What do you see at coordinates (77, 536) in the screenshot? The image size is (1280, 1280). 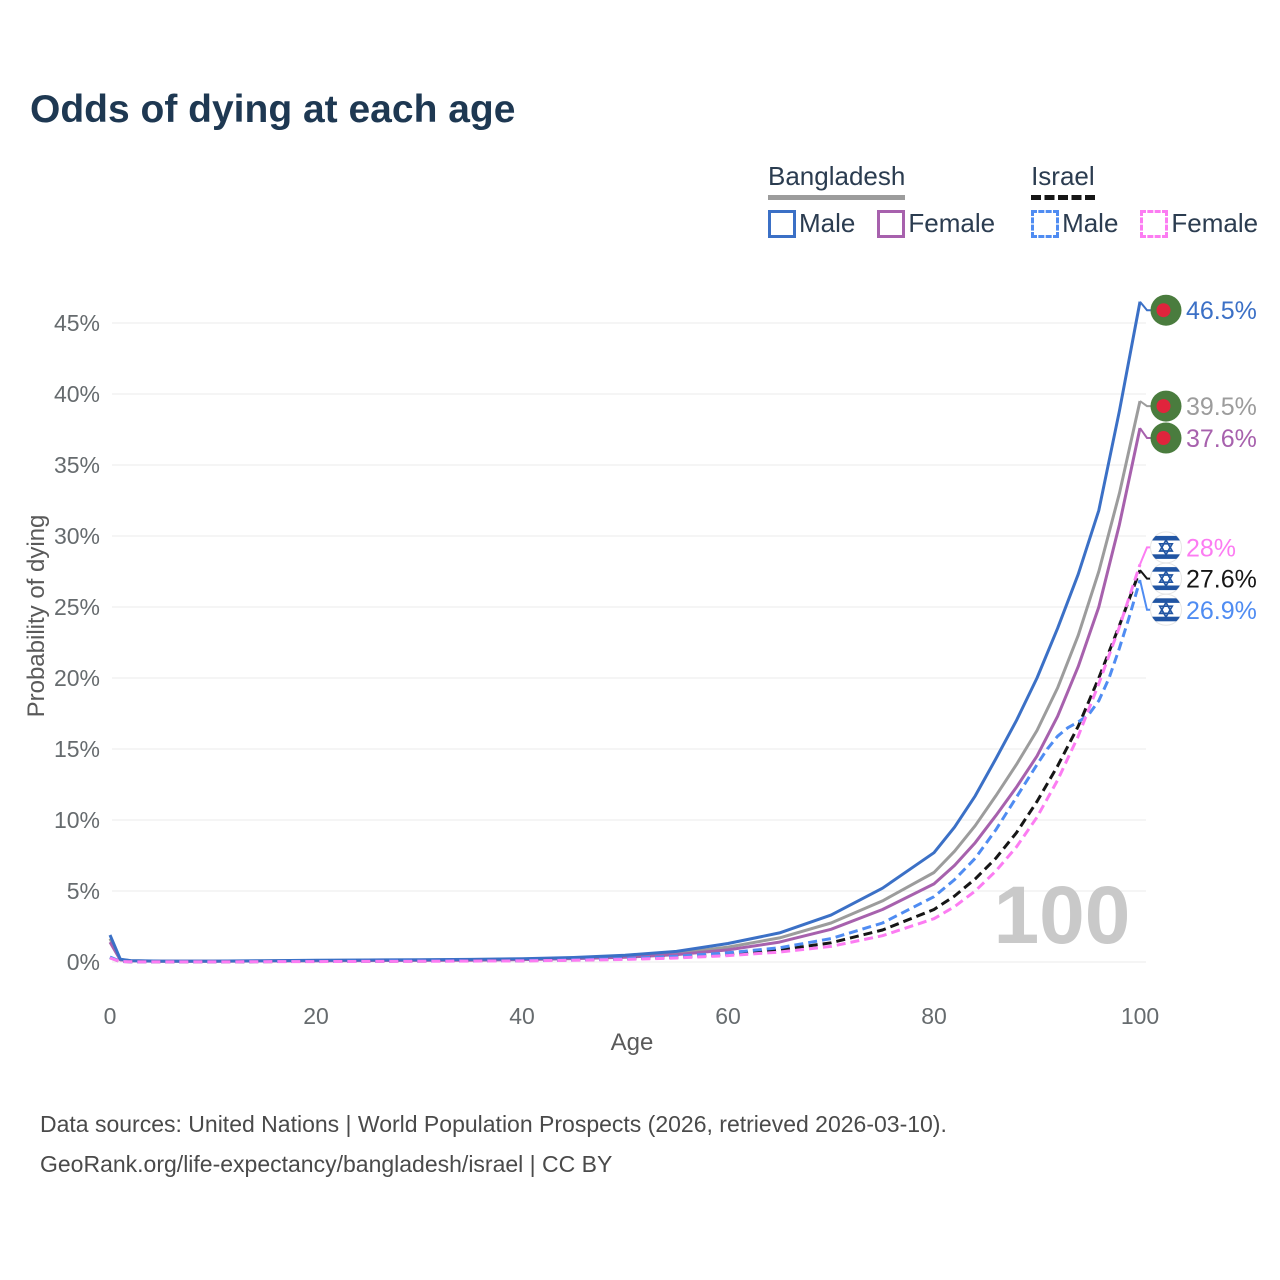 I see `y-tick-label: 30%` at bounding box center [77, 536].